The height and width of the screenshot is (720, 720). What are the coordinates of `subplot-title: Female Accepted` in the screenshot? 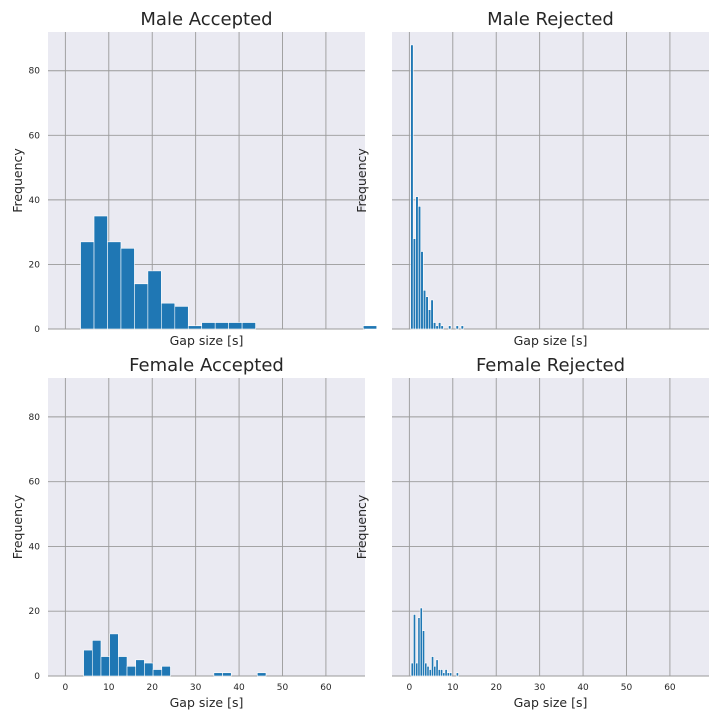 It's located at (206, 365).